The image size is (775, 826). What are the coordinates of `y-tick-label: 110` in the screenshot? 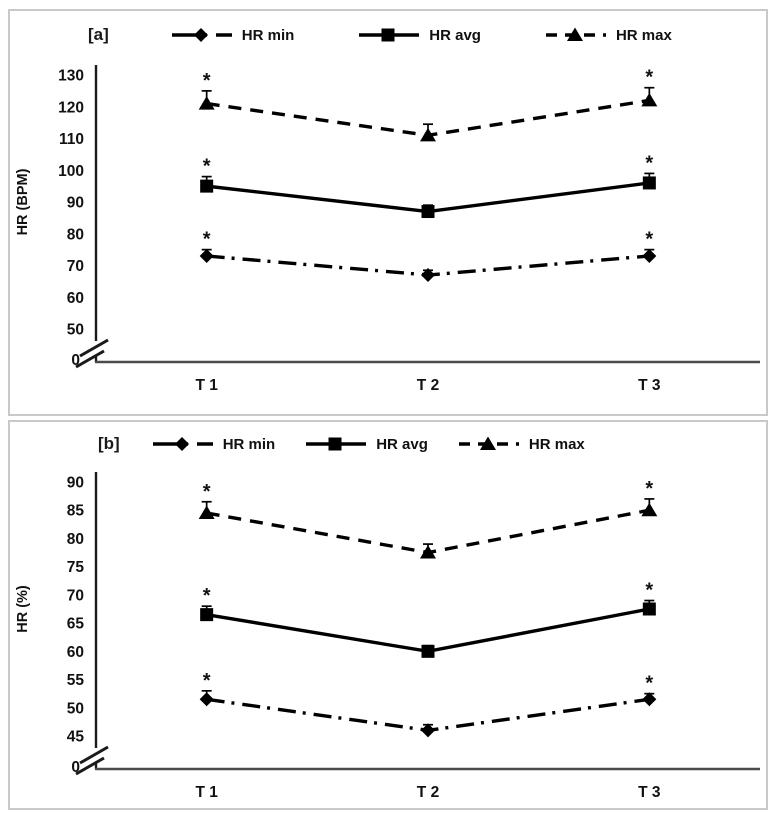 It's located at (71, 139).